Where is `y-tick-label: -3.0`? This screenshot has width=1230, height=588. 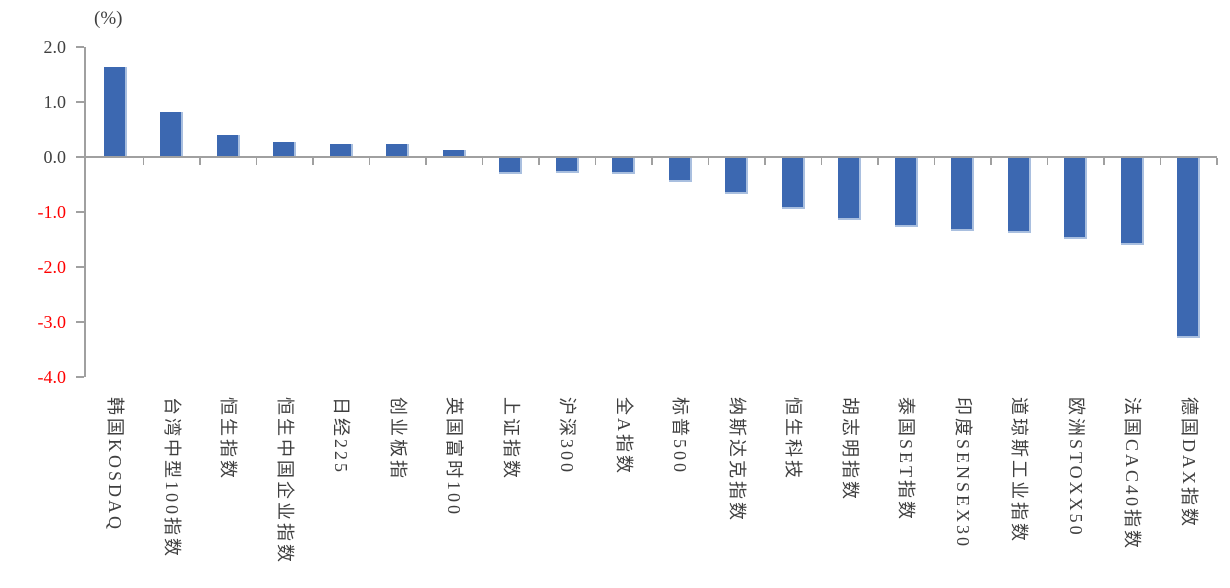 y-tick-label: -3.0 is located at coordinates (52, 322).